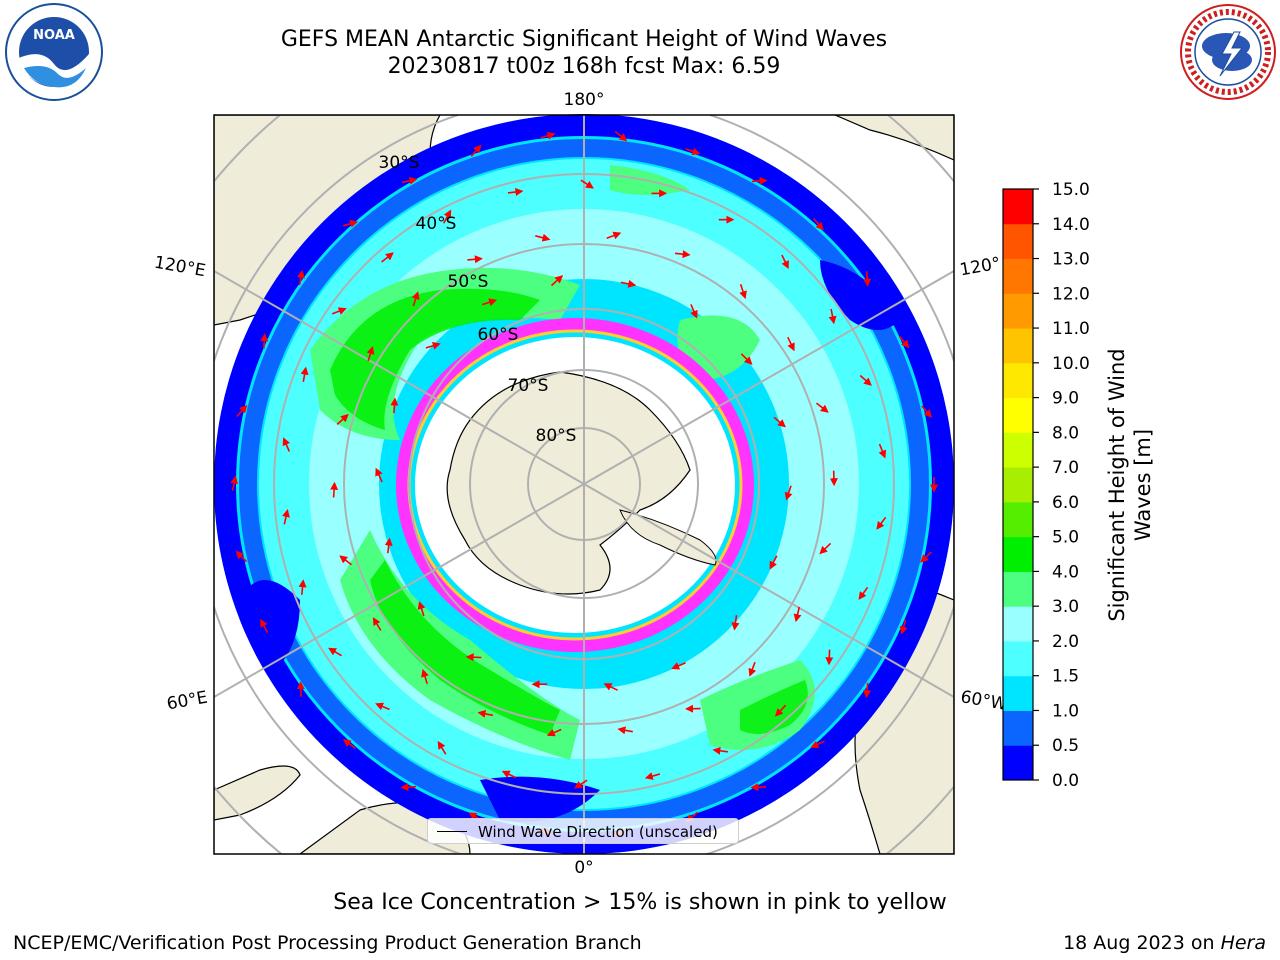 This screenshot has height=960, width=1280. What do you see at coordinates (54, 52) in the screenshot?
I see `noaa-logo: NOAA` at bounding box center [54, 52].